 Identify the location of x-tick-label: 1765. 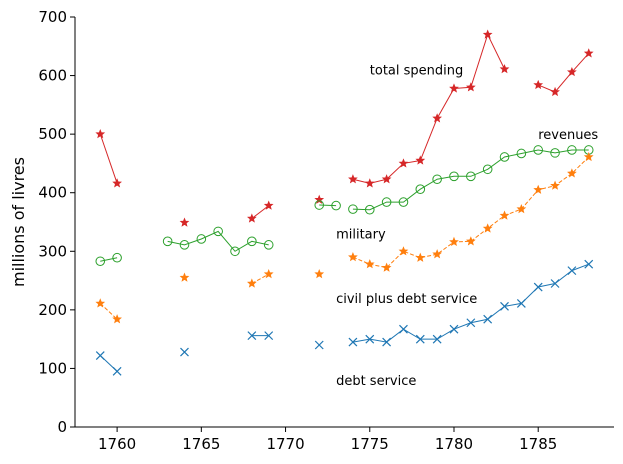
(201, 444).